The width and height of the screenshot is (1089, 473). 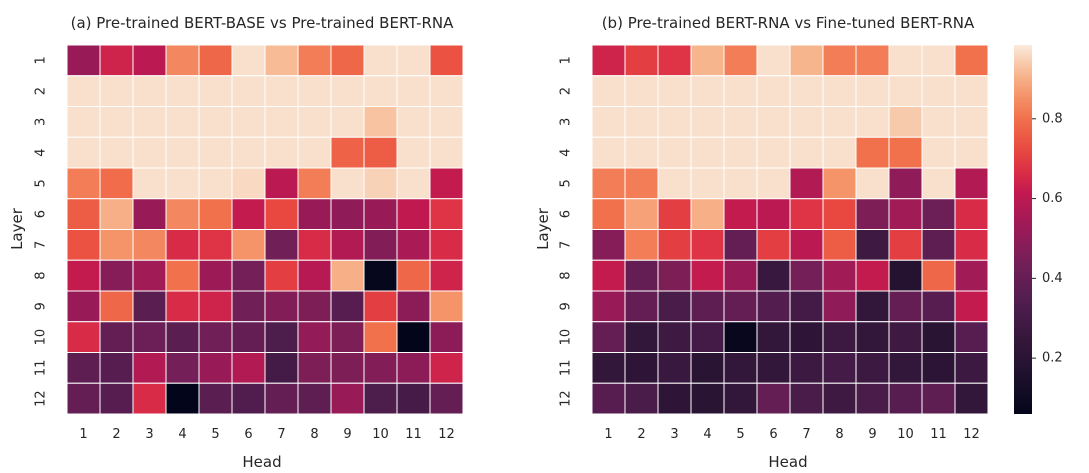 What do you see at coordinates (740, 434) in the screenshot?
I see `x-tick-label: 5` at bounding box center [740, 434].